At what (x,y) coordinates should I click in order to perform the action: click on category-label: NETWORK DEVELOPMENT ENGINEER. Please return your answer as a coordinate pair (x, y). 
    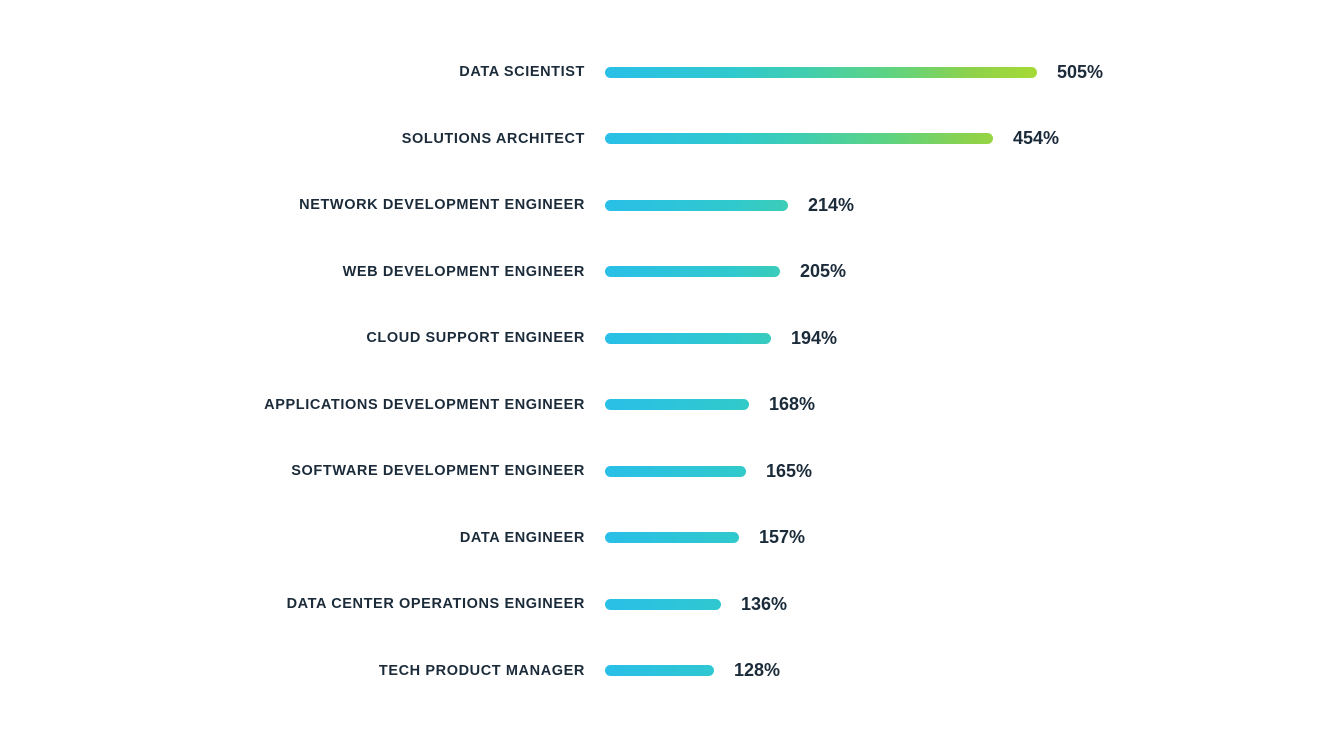
    Looking at the image, I should click on (442, 205).